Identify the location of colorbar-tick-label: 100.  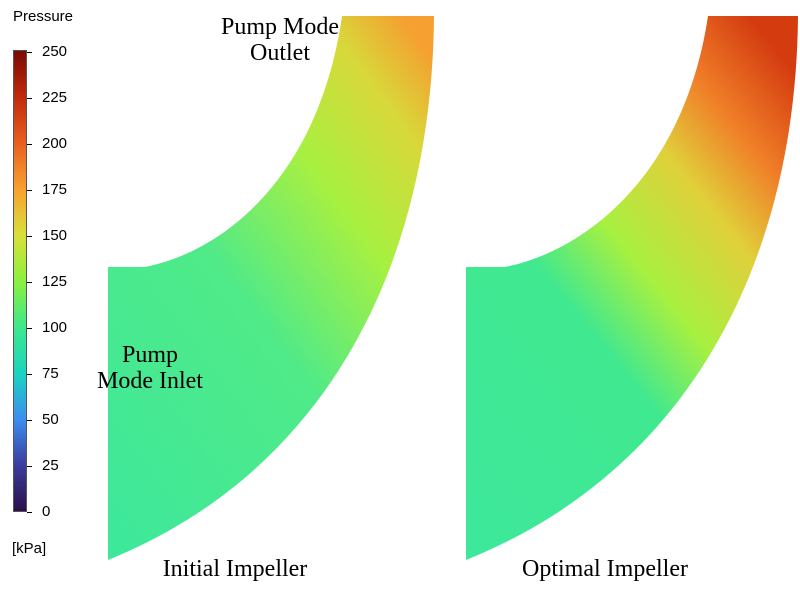
(55, 327).